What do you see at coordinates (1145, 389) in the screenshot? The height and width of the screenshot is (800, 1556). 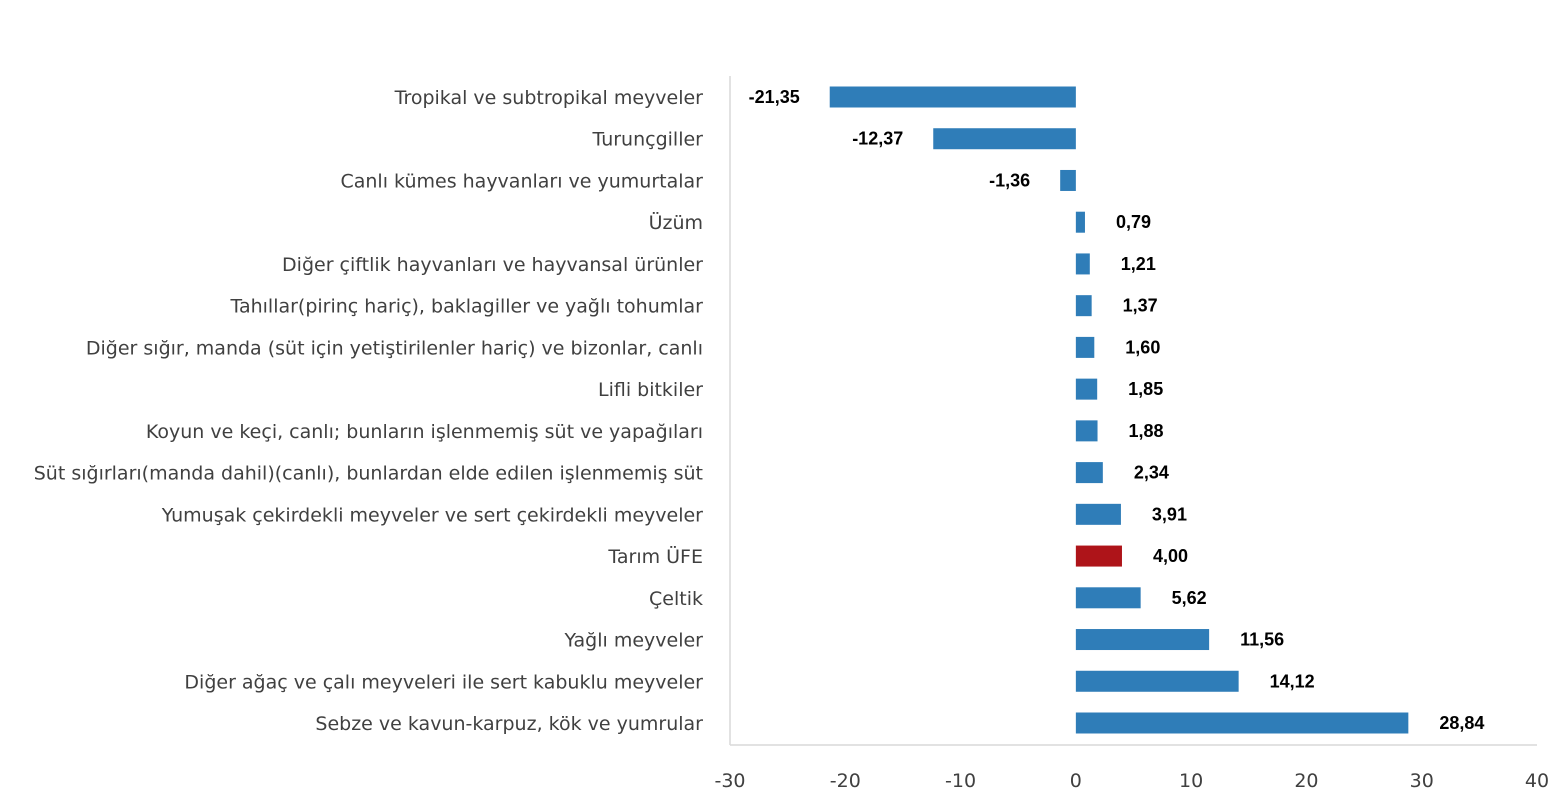 I see `data-label: 1,85` at bounding box center [1145, 389].